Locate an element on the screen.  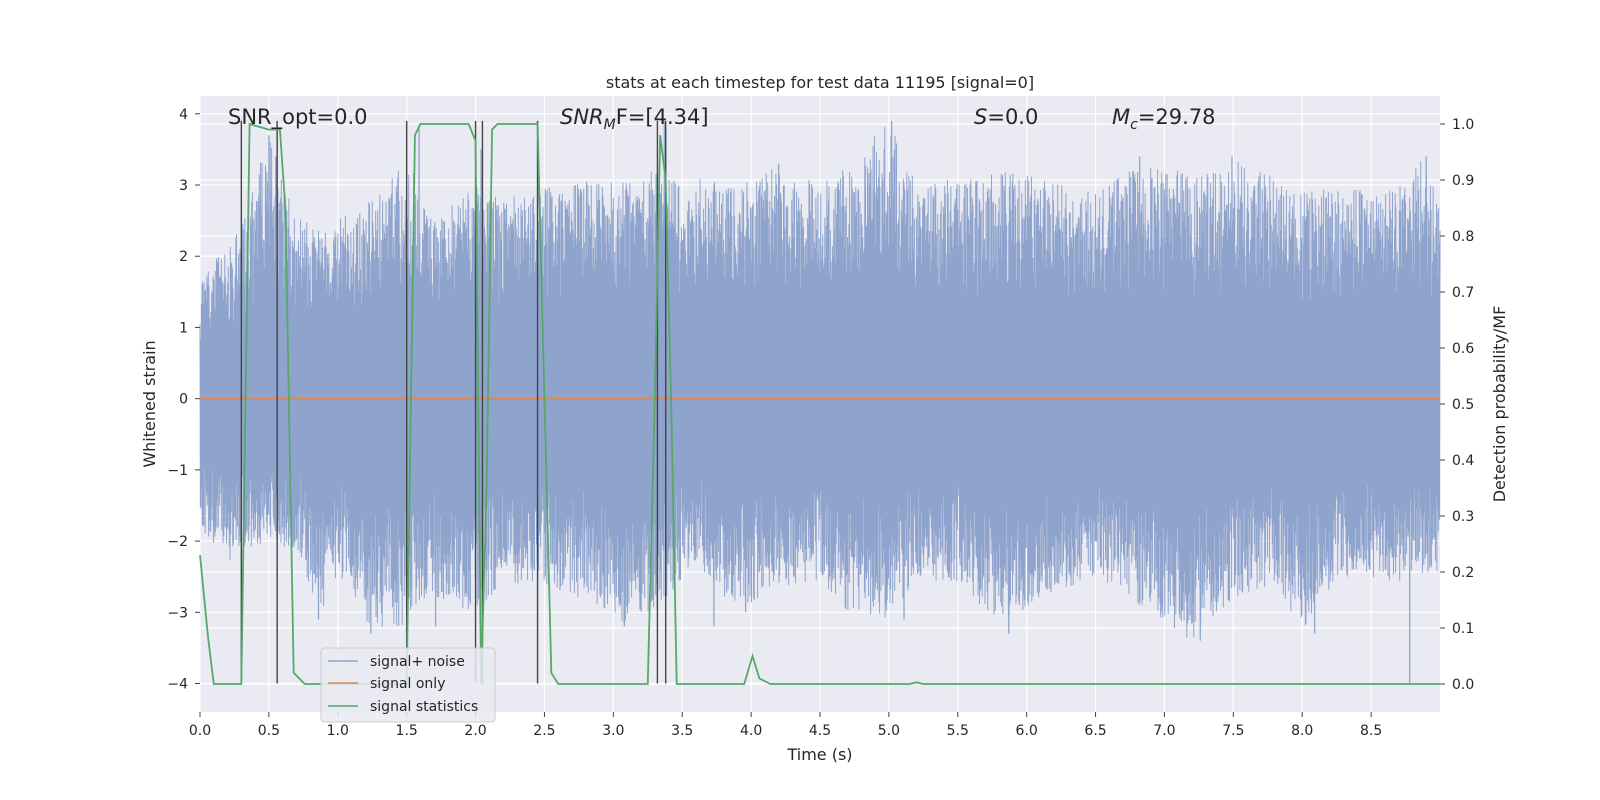
x-tick-label: 1.5 is located at coordinates (407, 731).